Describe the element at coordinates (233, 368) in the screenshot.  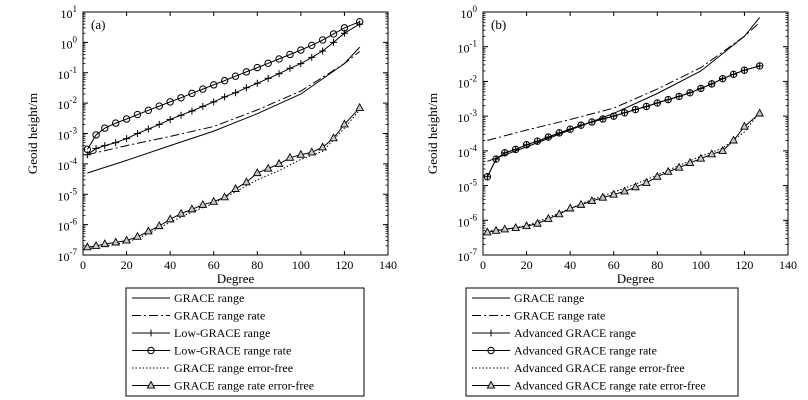
I see `legend-label: GRACE range error-free` at that location.